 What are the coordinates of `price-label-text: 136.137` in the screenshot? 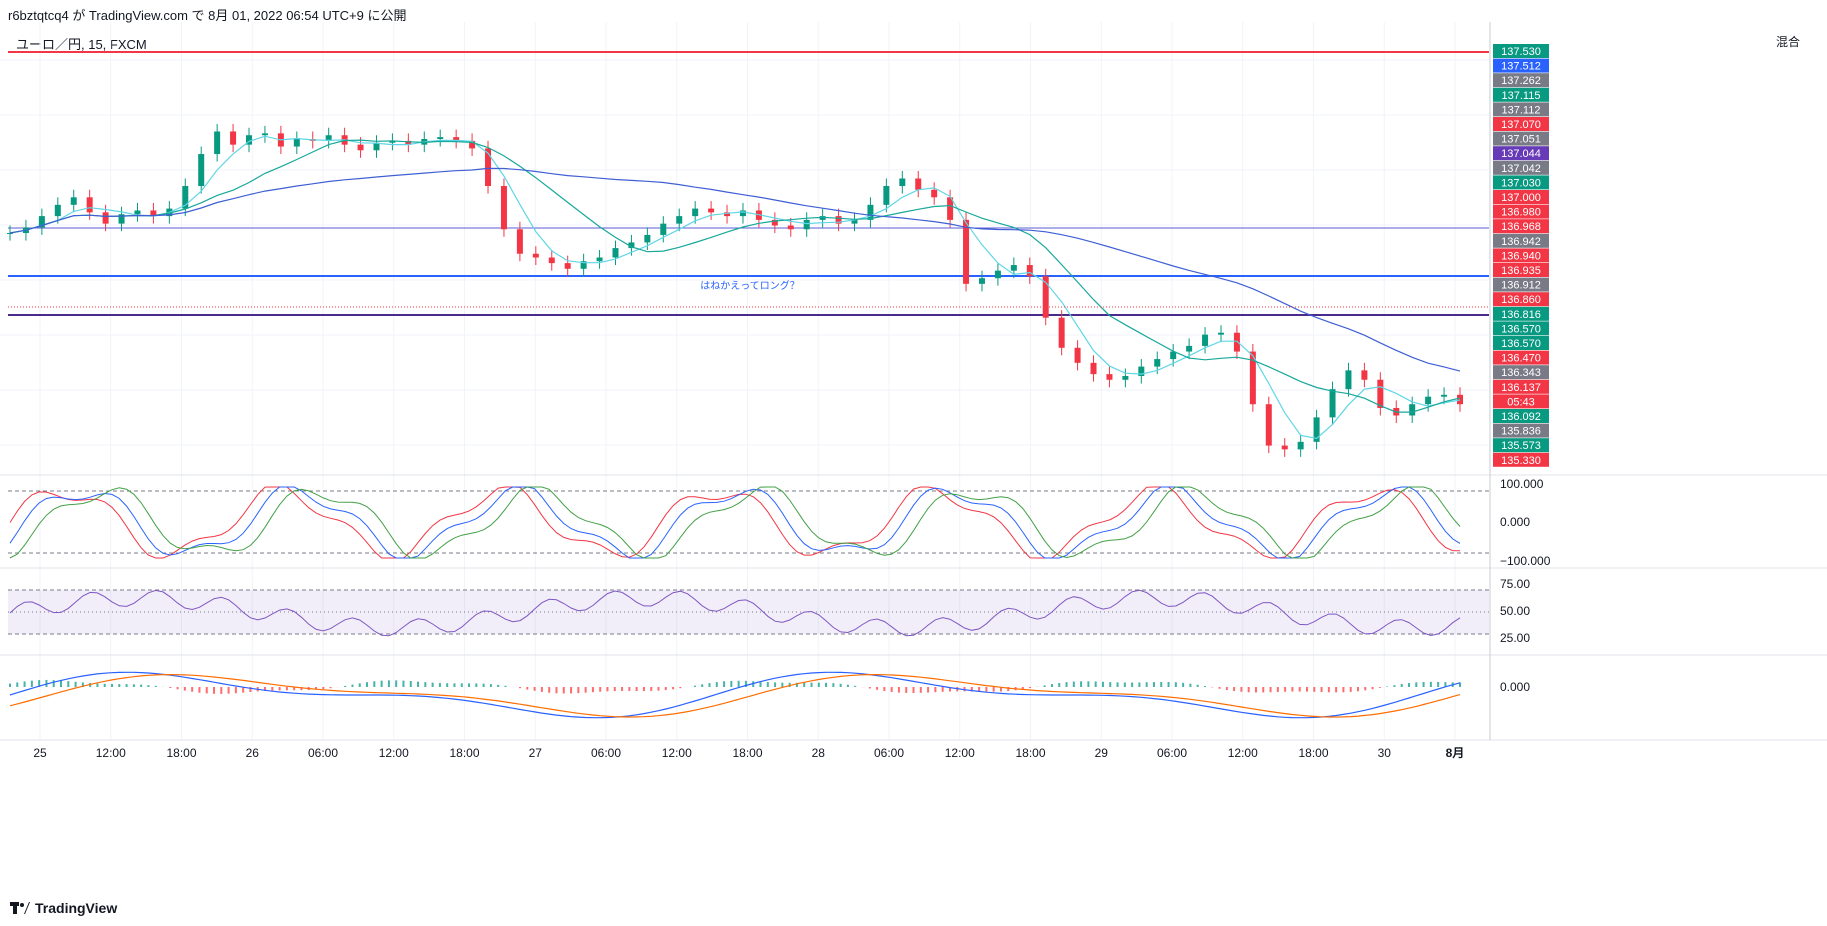 It's located at (1521, 388).